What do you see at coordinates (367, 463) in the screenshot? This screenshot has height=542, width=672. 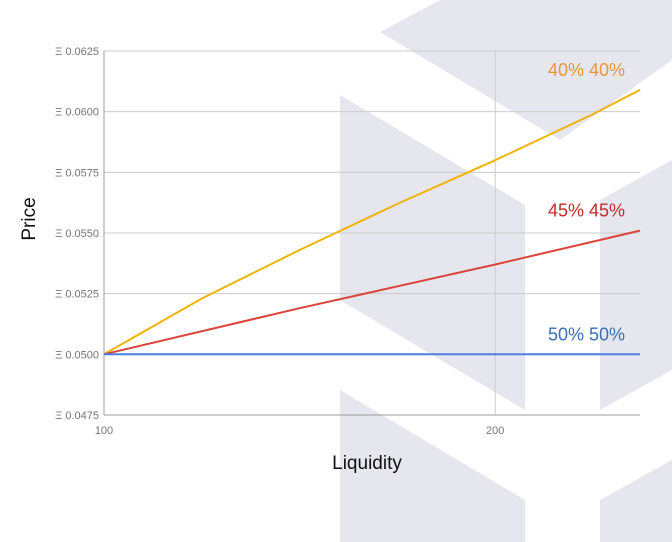 I see `x-axis-title: Liquidity` at bounding box center [367, 463].